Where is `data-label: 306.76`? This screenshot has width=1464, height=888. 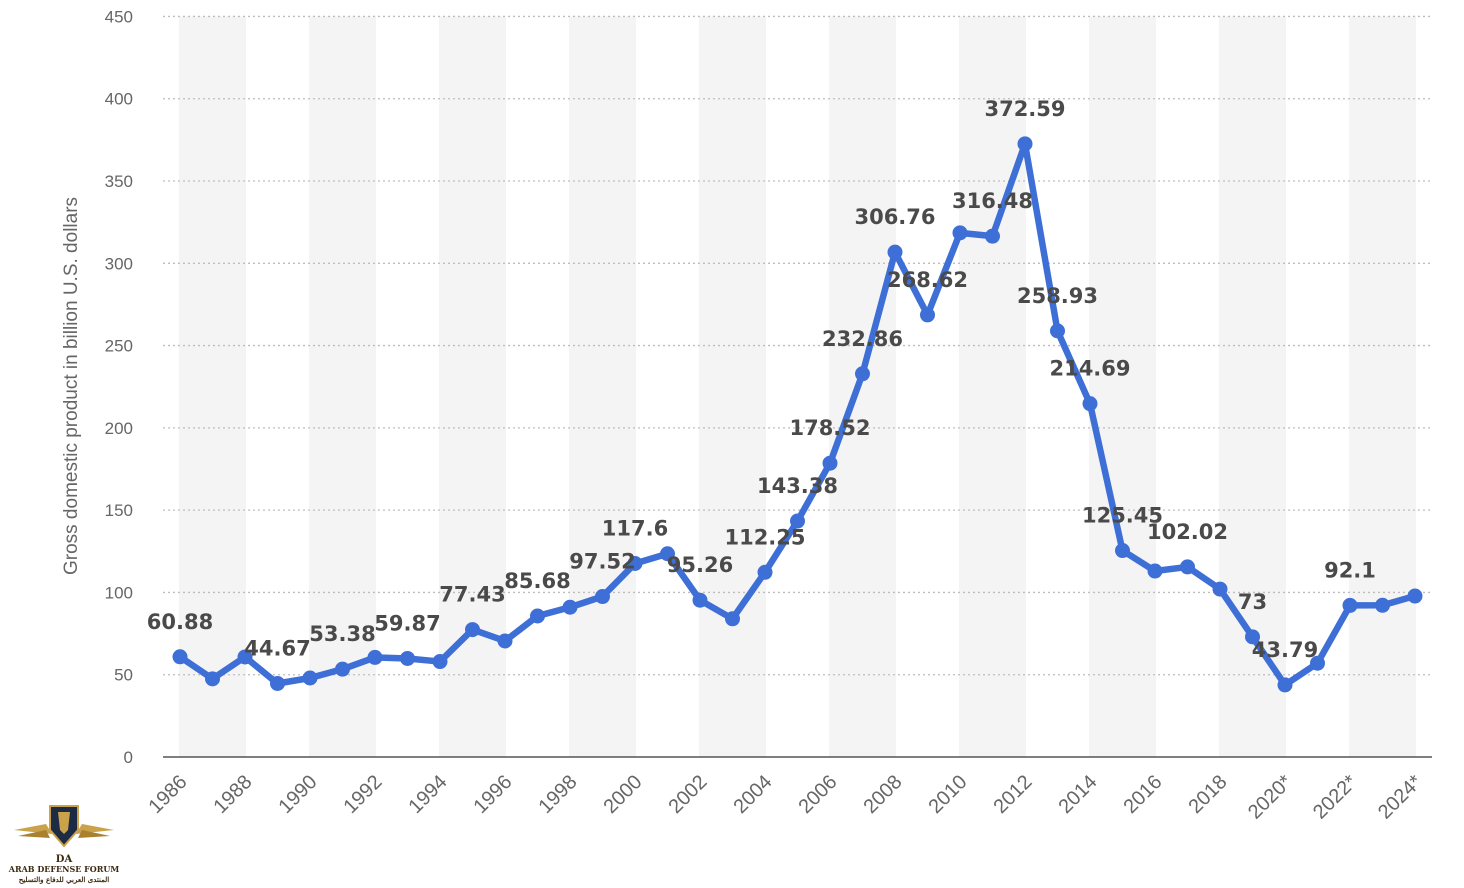 data-label: 306.76 is located at coordinates (894, 217).